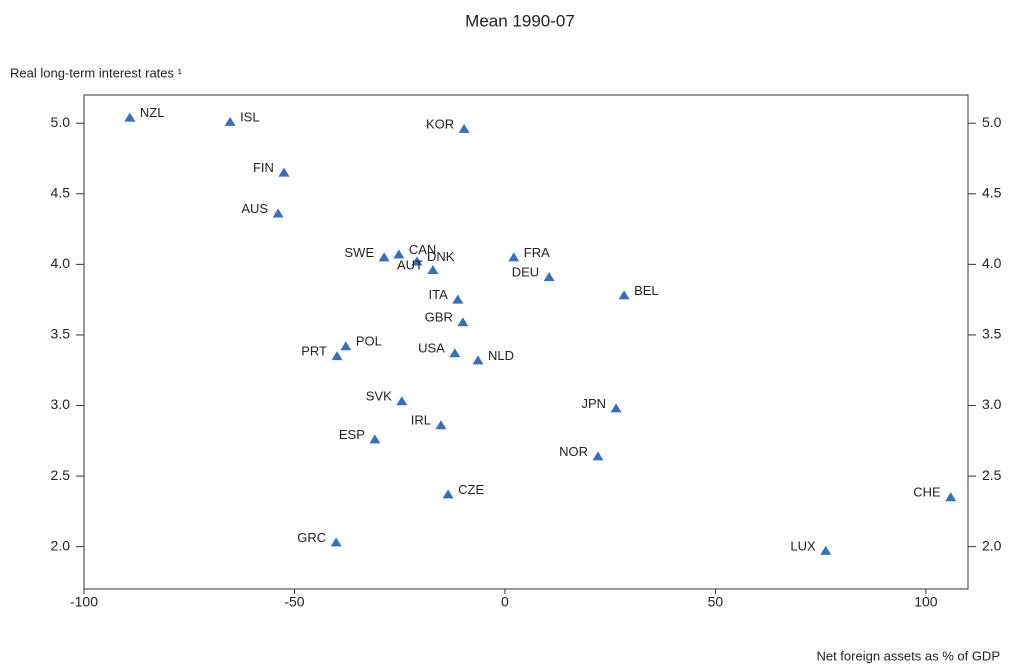 This screenshot has width=1013, height=665. What do you see at coordinates (410, 264) in the screenshot?
I see `point-label: AUT` at bounding box center [410, 264].